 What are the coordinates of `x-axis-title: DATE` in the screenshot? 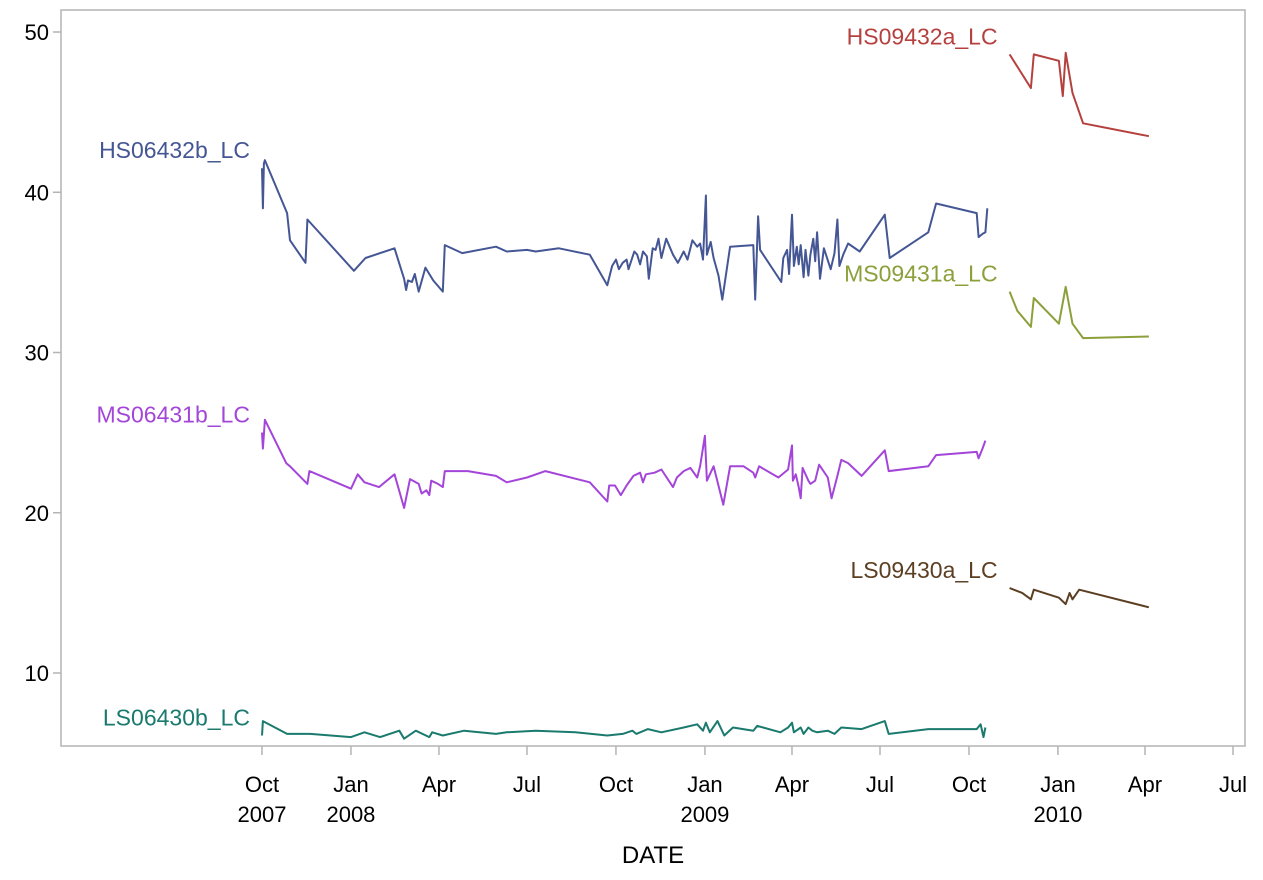 It's located at (653, 855).